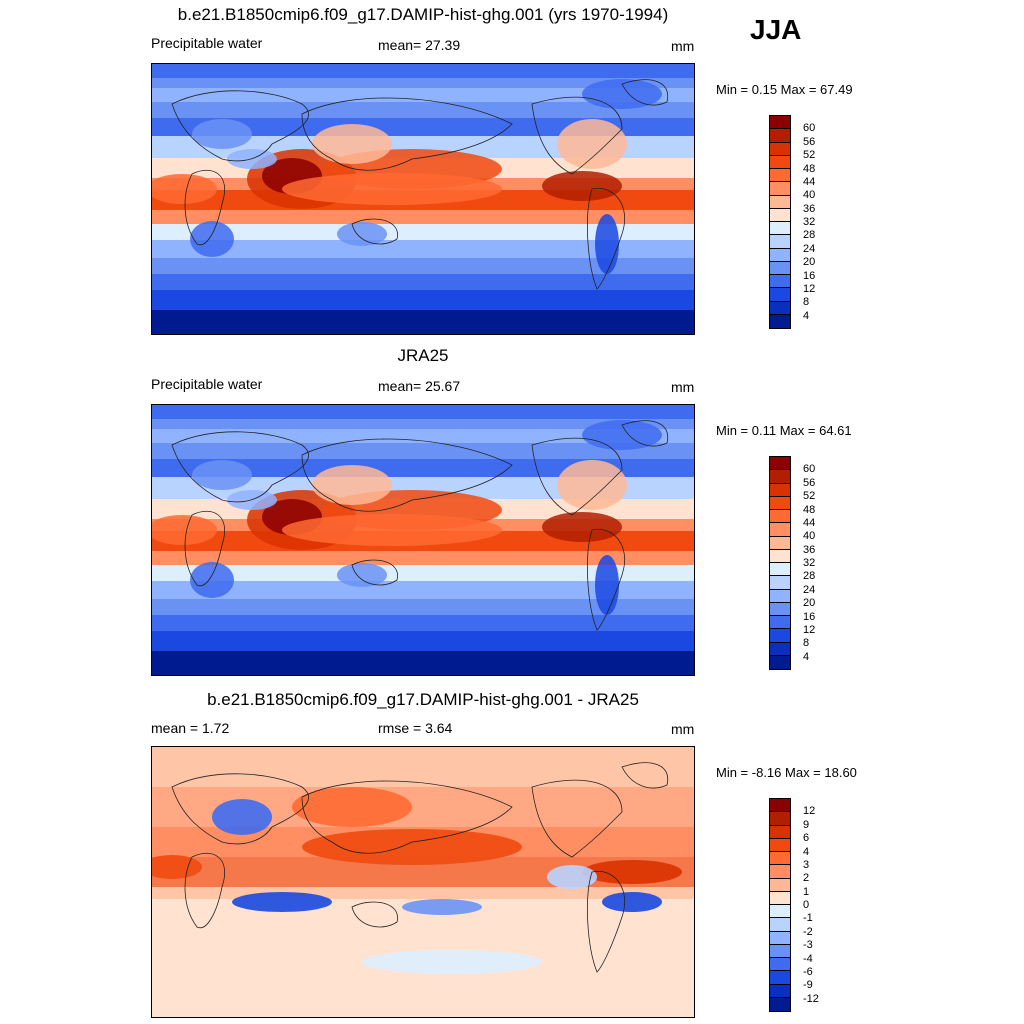 The width and height of the screenshot is (1024, 1024). What do you see at coordinates (784, 430) in the screenshot?
I see `panel-2-minmax: Min = 0.11 Max = 64.61` at bounding box center [784, 430].